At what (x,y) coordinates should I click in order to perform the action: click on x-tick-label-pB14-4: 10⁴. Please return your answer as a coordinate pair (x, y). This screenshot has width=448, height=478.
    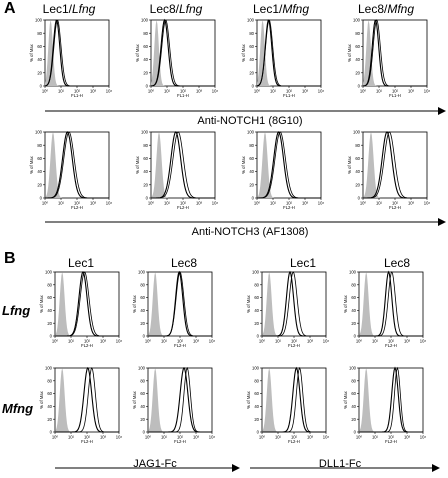
    Looking at the image, I should click on (423, 341).